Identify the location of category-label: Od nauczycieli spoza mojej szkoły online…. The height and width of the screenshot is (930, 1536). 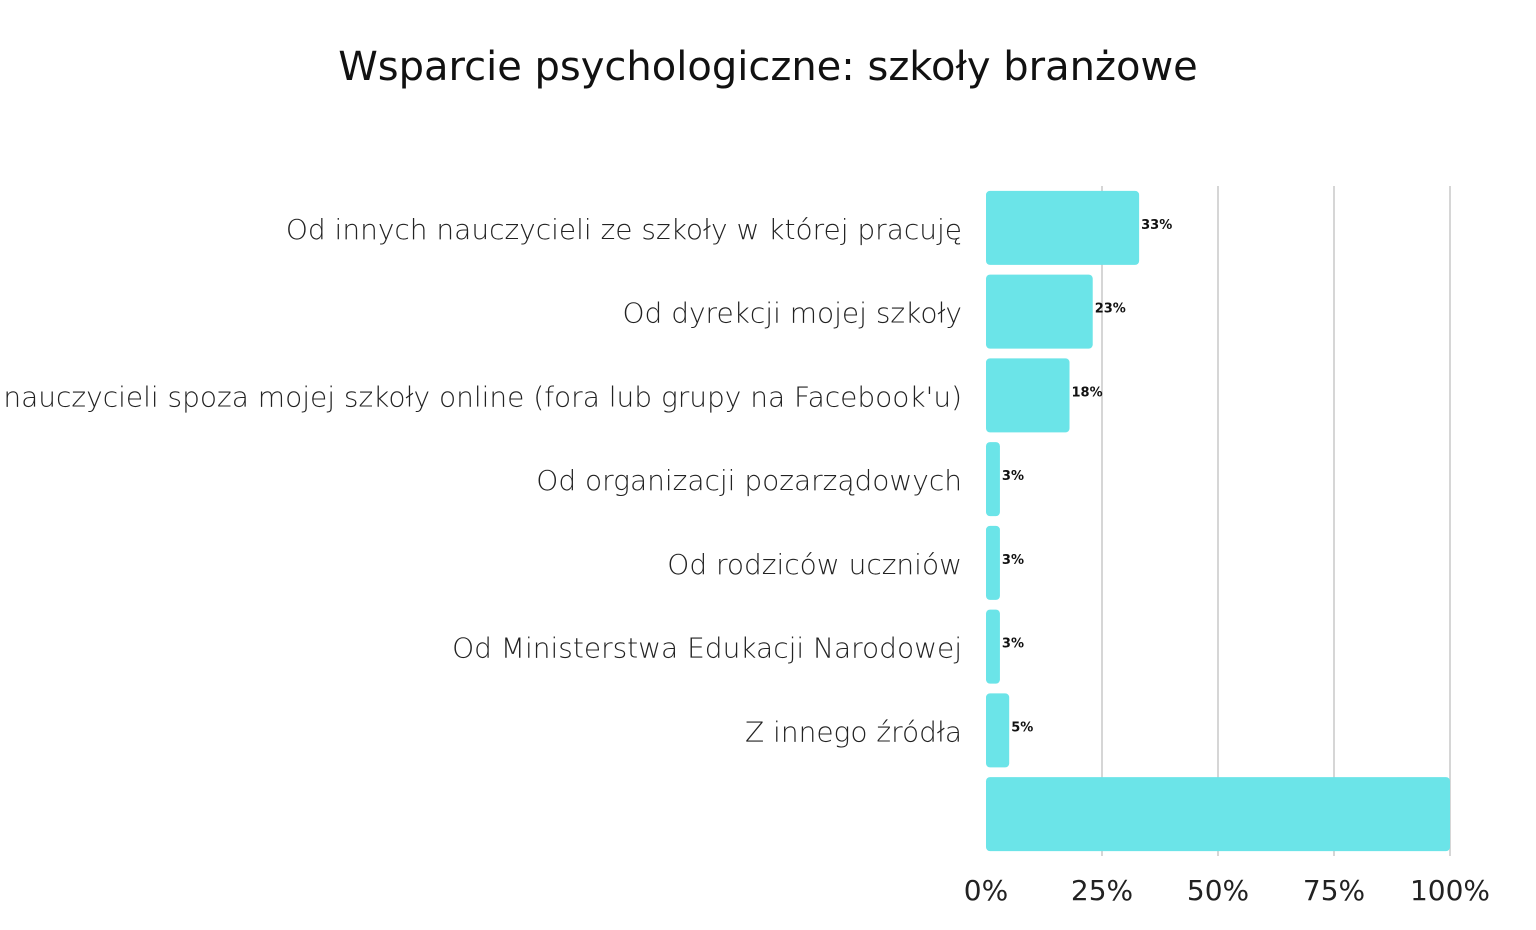
(481, 396).